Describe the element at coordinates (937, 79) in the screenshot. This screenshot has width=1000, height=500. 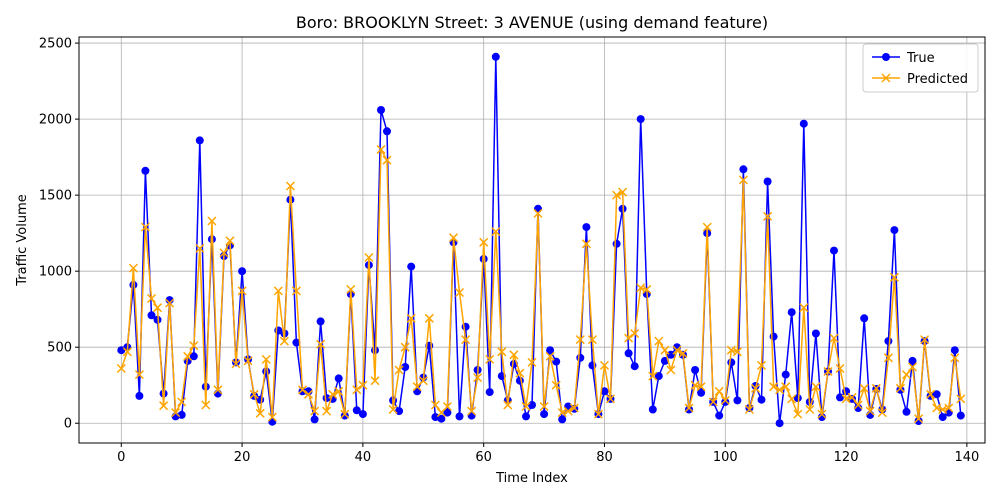
I see `legend-predicted-label: Predicted` at that location.